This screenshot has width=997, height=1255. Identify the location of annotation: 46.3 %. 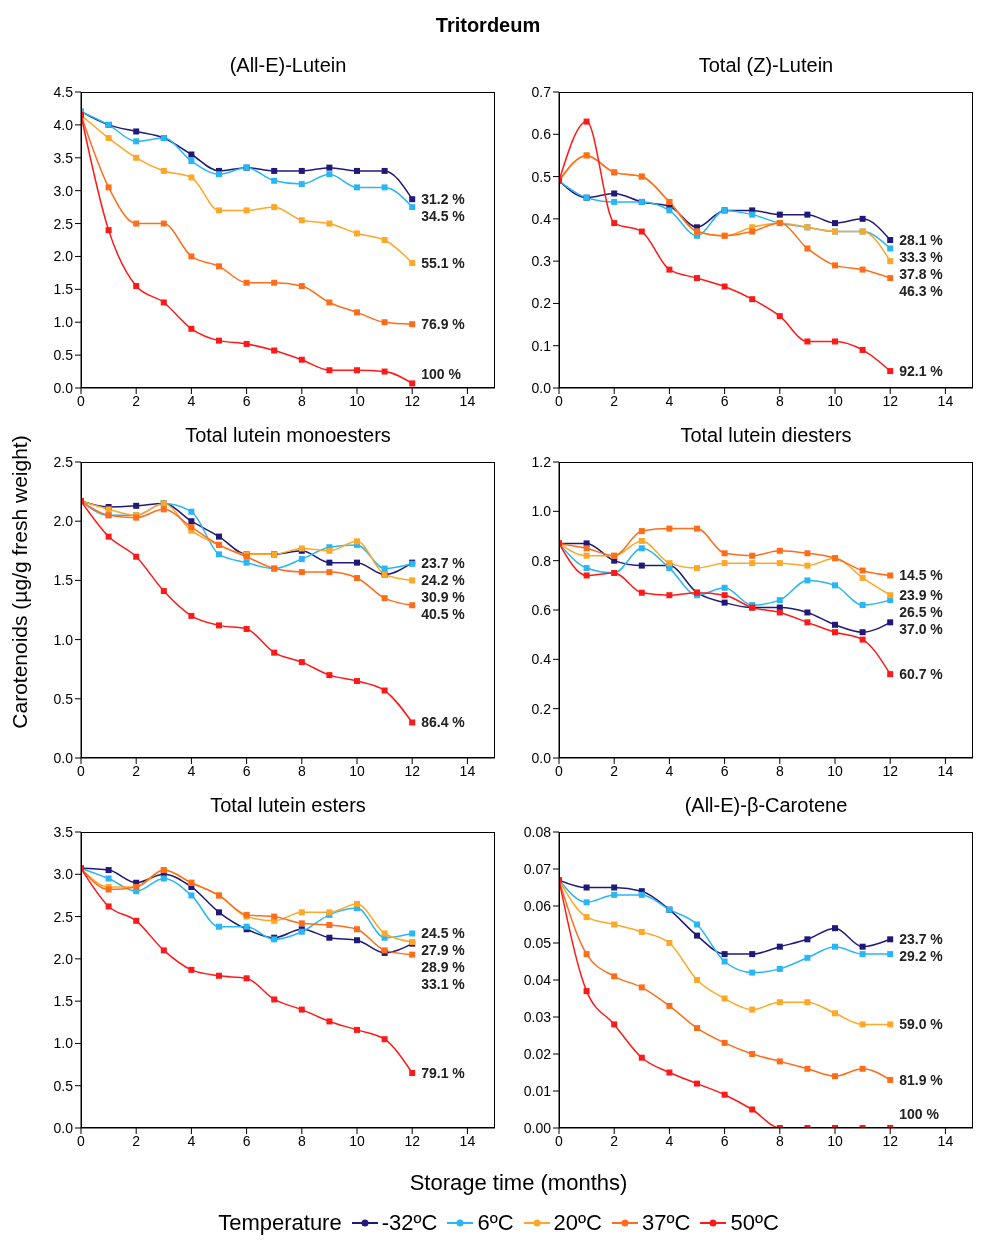
(921, 291).